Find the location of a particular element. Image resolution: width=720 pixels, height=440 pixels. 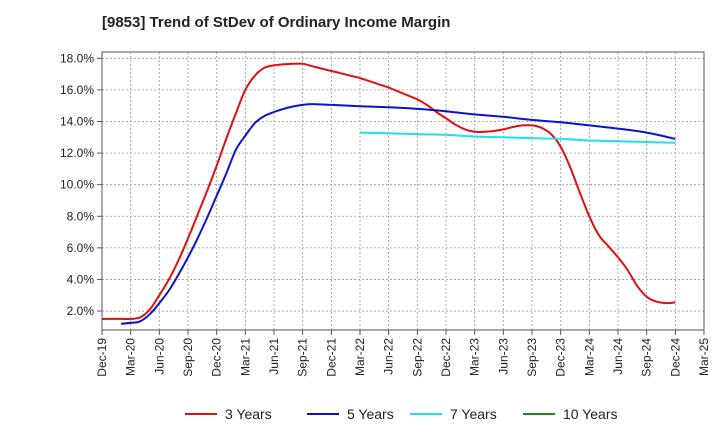

legend-label-7-years: 7 Years is located at coordinates (473, 414).